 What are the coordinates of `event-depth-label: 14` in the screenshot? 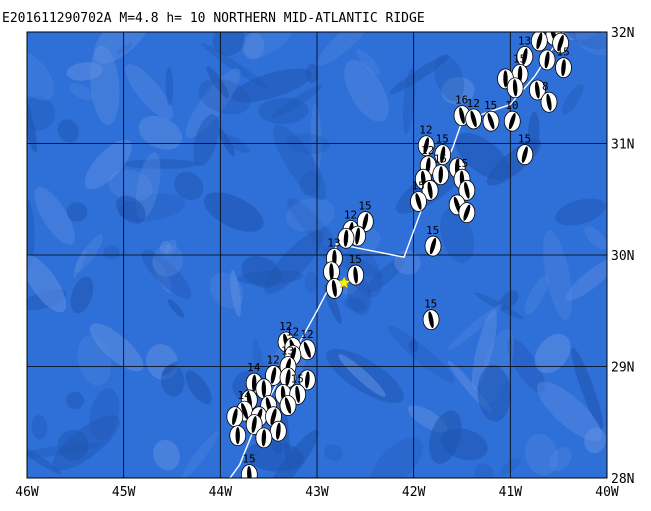 It's located at (254, 367).